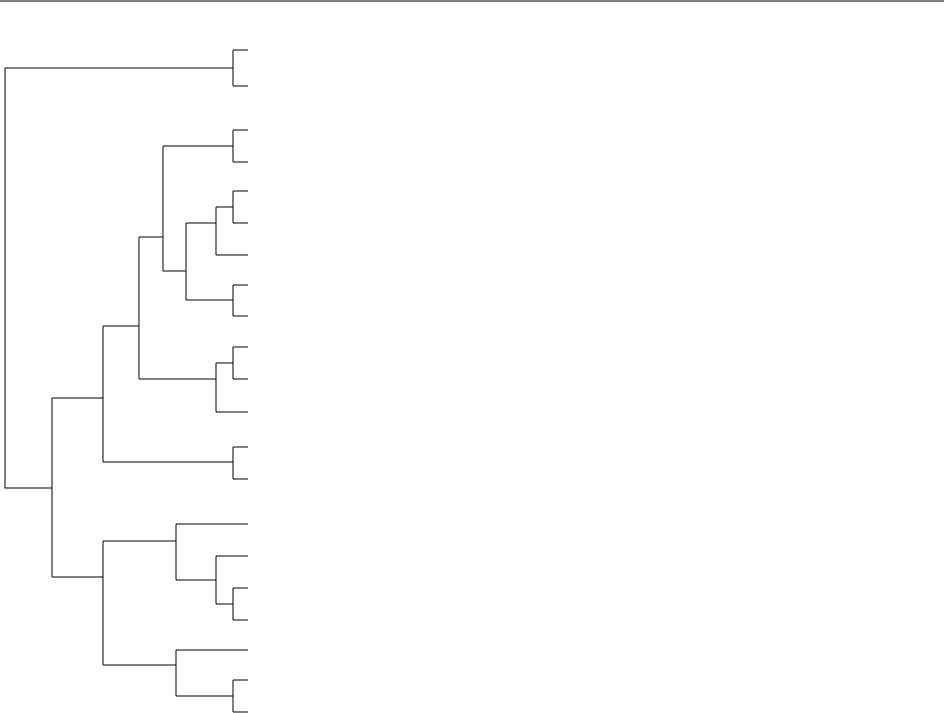 Image resolution: width=944 pixels, height=713 pixels. Describe the element at coordinates (149, 353) in the screenshot. I see `dendrogram-upper-branch` at that location.